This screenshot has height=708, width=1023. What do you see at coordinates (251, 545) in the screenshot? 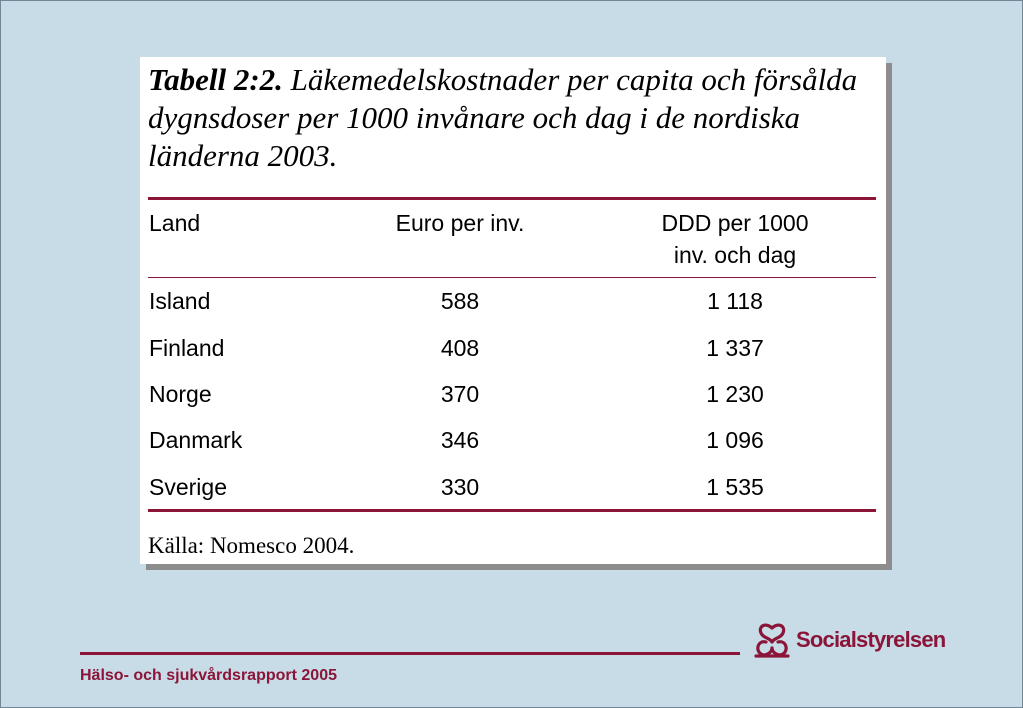
I see `table-source: Källa: Nomesco 2004.` at bounding box center [251, 545].